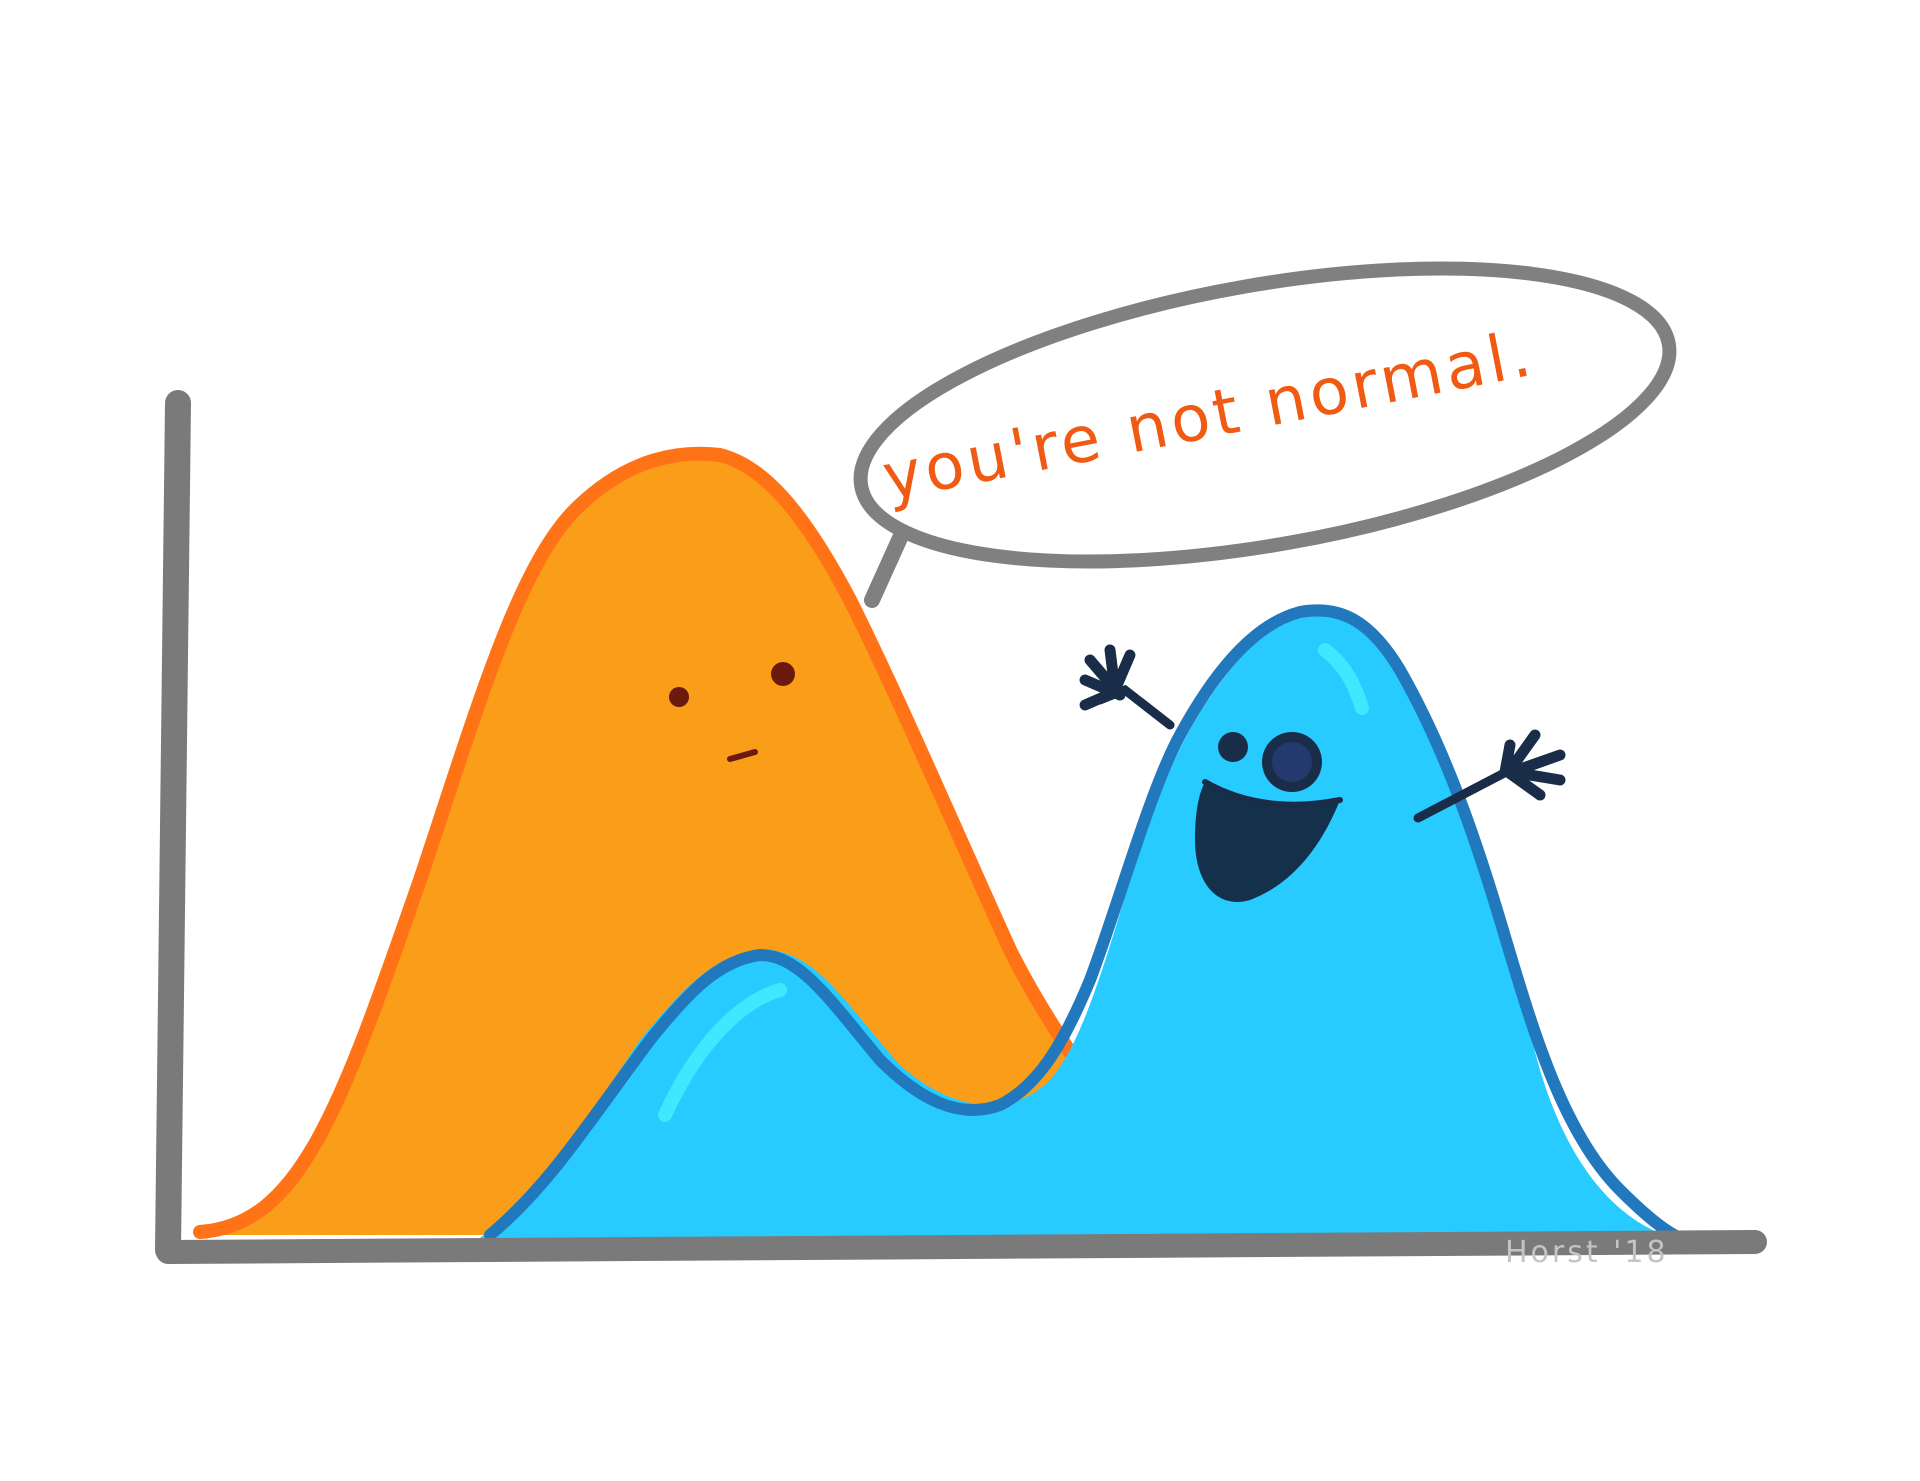  I want to click on right-eye, so click(783, 674).